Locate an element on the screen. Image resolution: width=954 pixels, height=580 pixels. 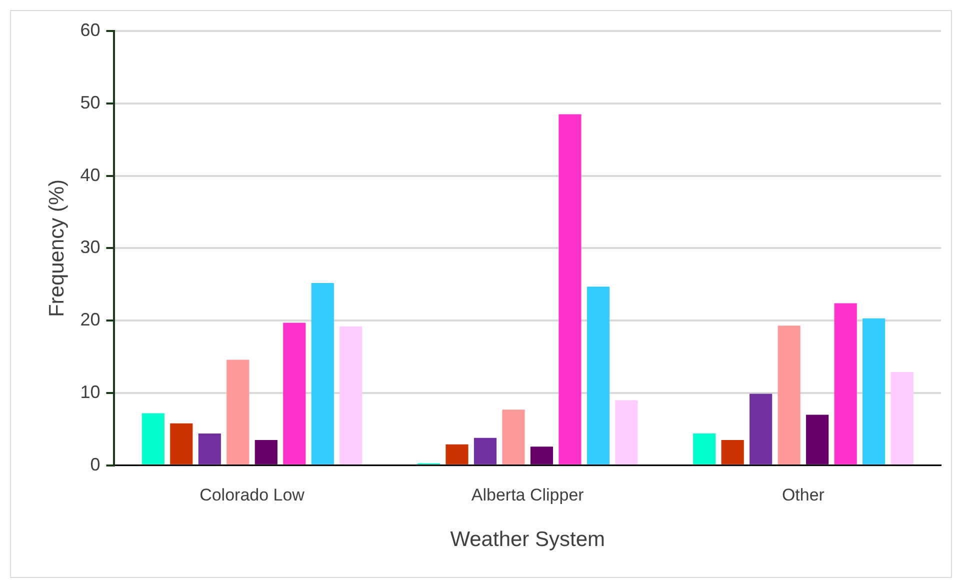
y-tick-label: 40 is located at coordinates (90, 174).